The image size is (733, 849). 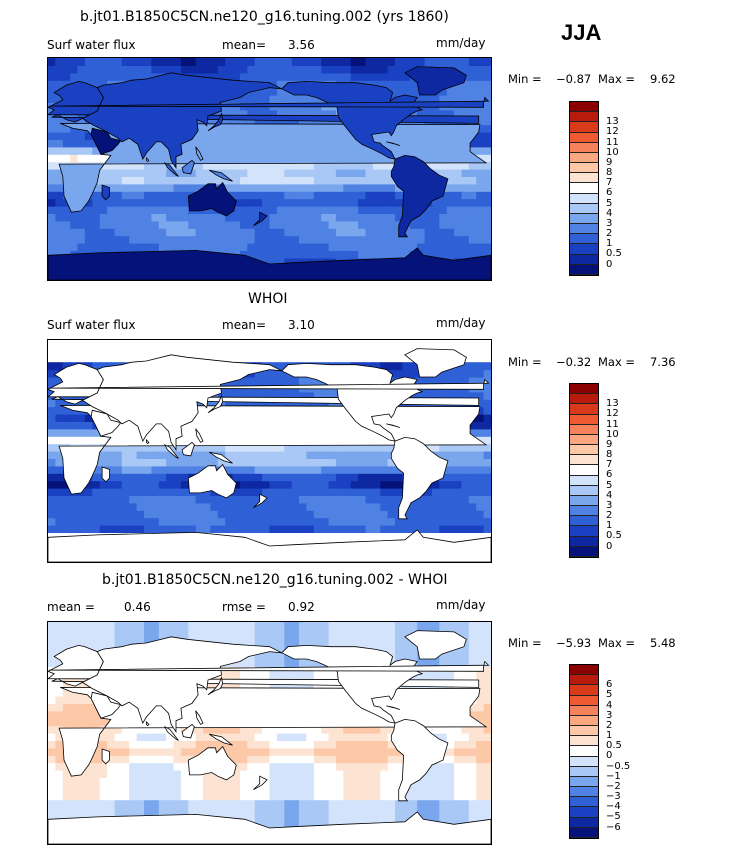 I want to click on min-value: −0.32, so click(x=574, y=362).